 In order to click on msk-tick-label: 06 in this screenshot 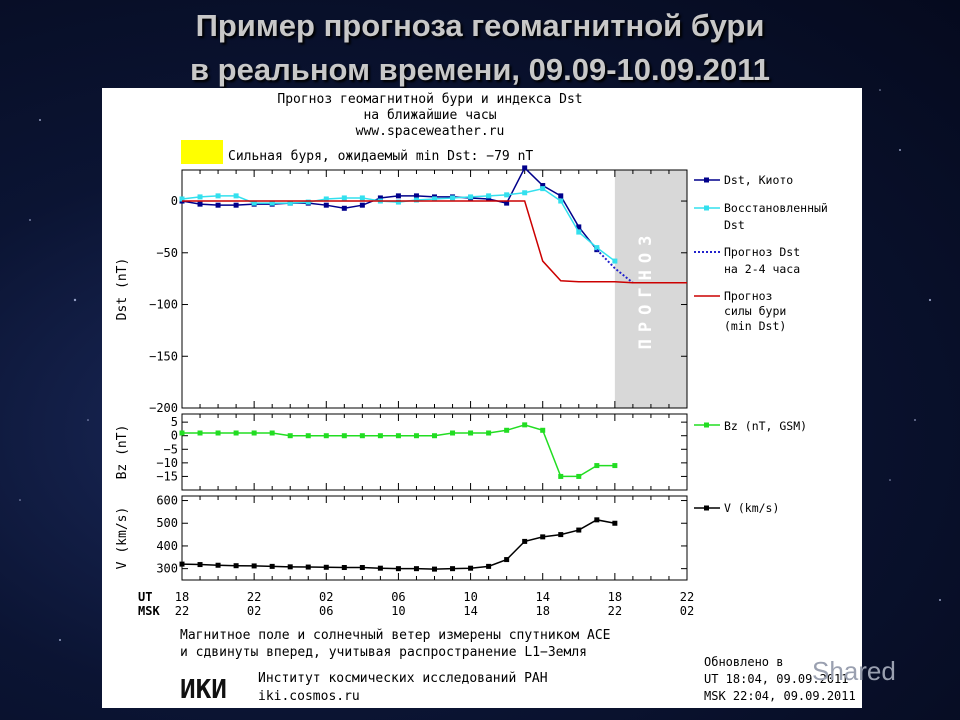, I will do `click(326, 611)`.